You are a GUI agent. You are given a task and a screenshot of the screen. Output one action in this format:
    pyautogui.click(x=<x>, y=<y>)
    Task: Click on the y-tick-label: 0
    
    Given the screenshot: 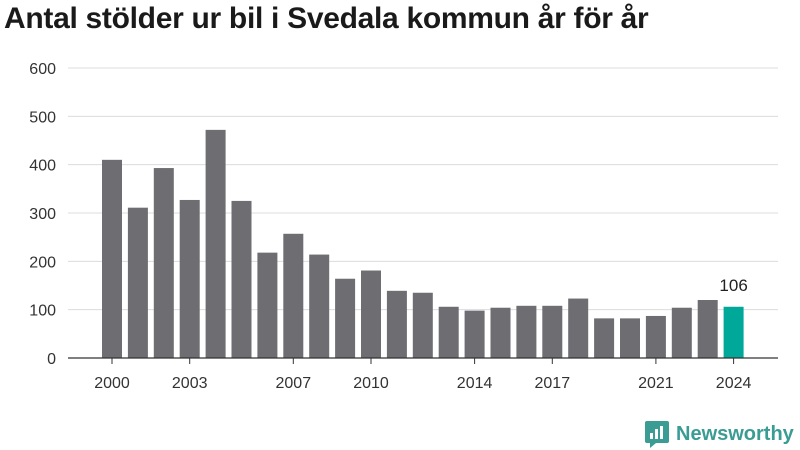 What is the action you would take?
    pyautogui.click(x=51, y=359)
    